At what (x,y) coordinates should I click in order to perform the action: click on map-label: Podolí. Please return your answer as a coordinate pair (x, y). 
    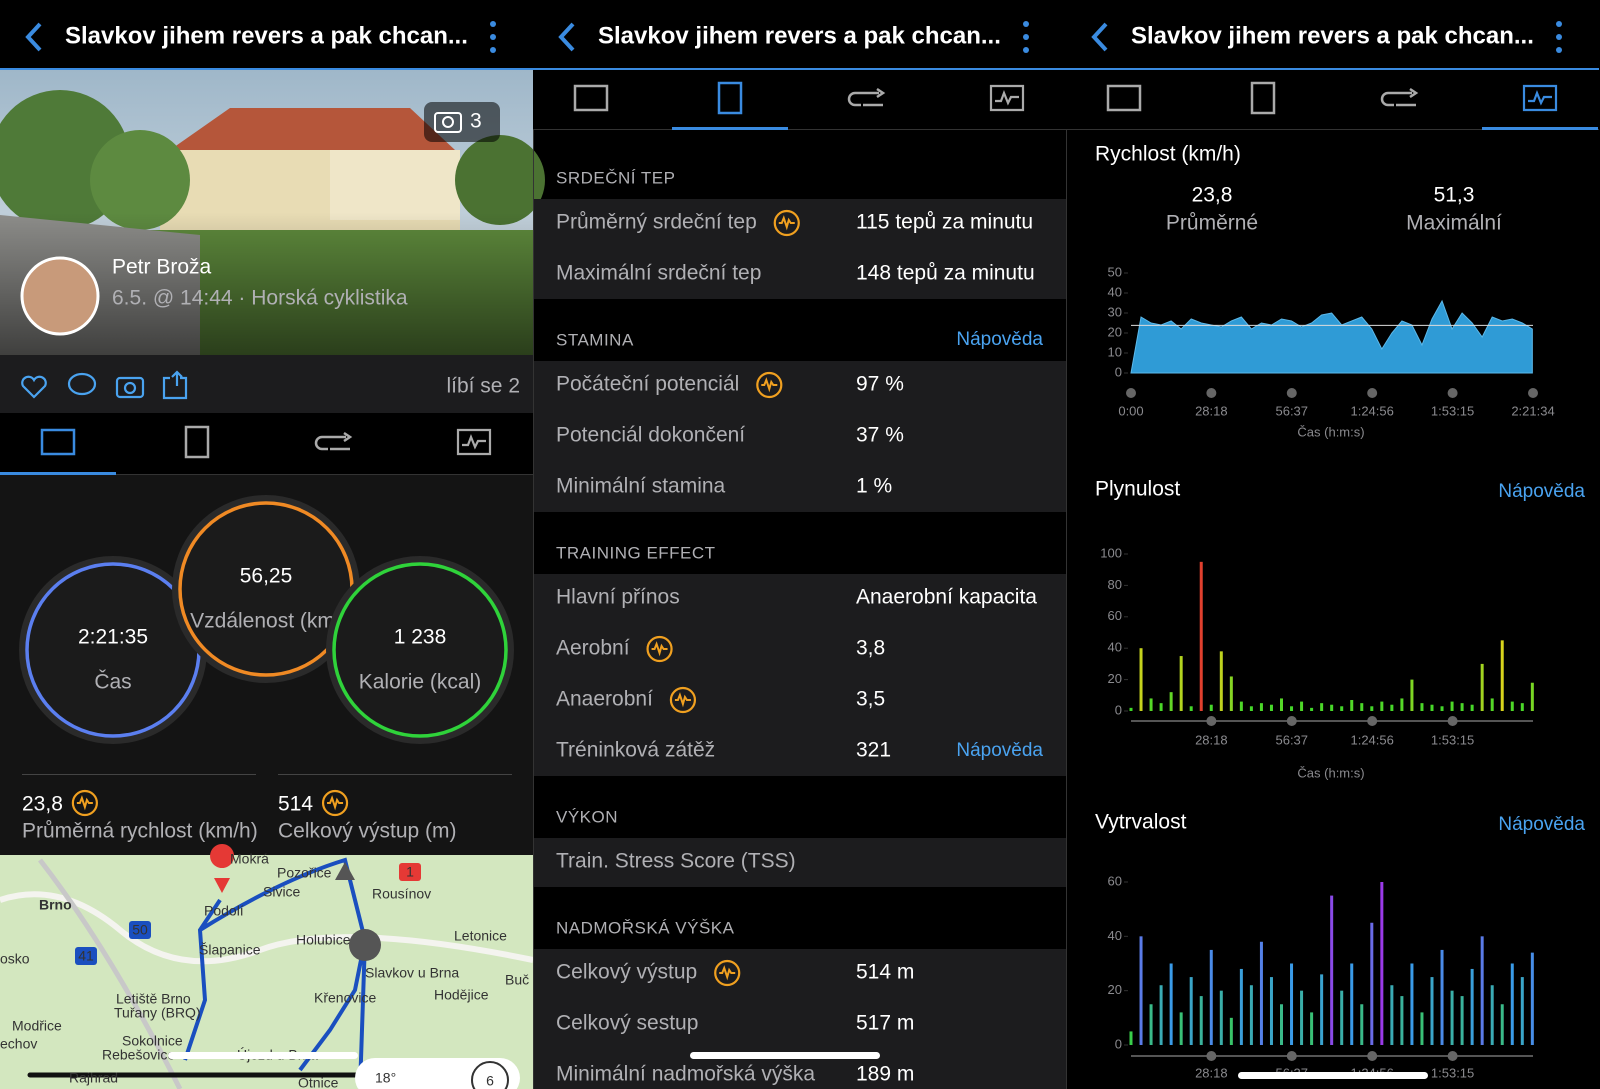
    Looking at the image, I should click on (224, 911).